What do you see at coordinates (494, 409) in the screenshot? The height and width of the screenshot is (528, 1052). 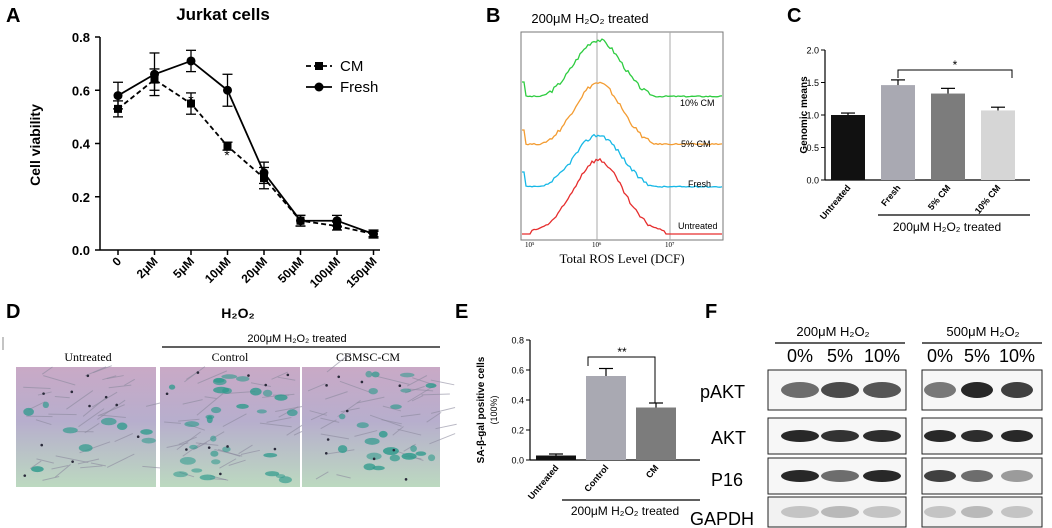 I see `chart-e-ylabel-unit: (100%)` at bounding box center [494, 409].